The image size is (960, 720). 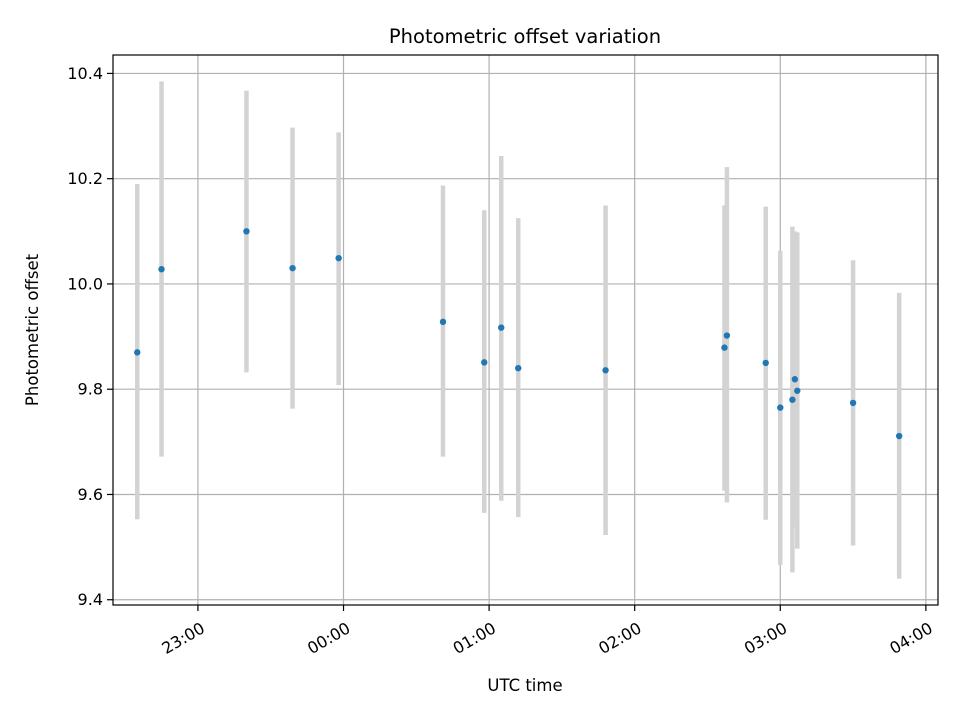 What do you see at coordinates (85, 178) in the screenshot?
I see `y-tick-label: 10.2` at bounding box center [85, 178].